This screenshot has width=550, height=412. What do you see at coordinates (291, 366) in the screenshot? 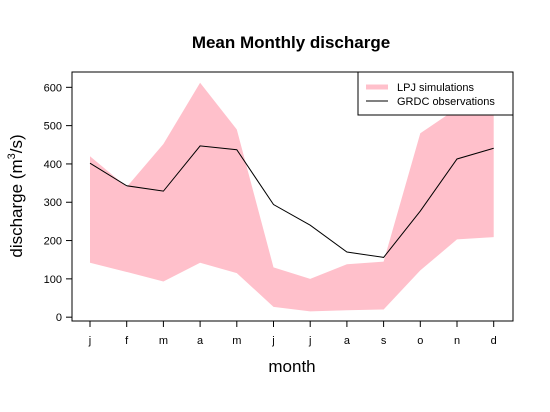
I see `x-axis-title: month` at bounding box center [291, 366].